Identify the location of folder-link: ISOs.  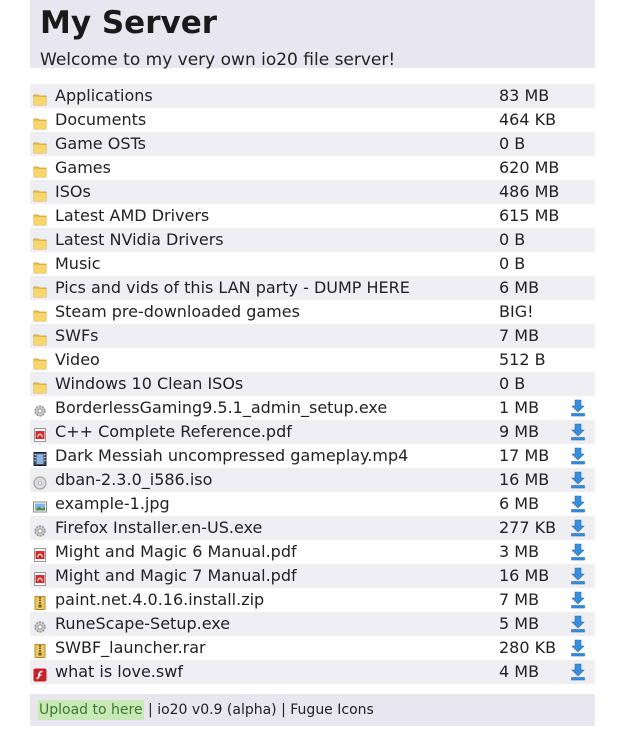
(73, 191).